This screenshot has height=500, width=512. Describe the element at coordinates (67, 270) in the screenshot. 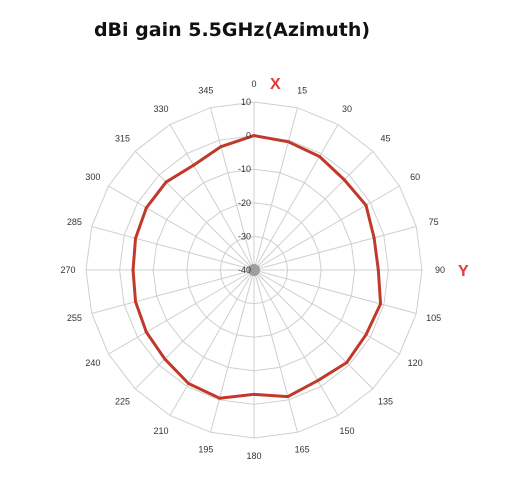

I see `angle-tick-label: 270` at that location.